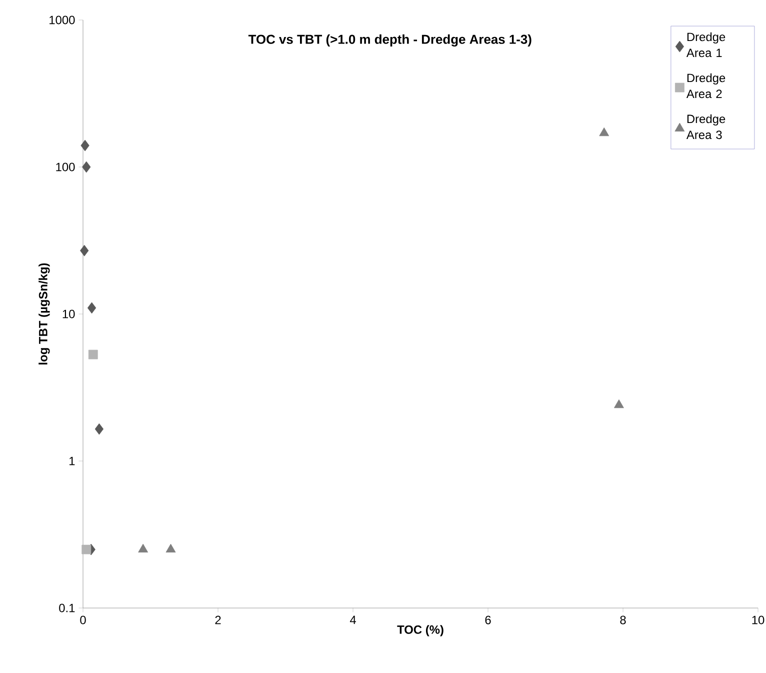 Image resolution: width=766 pixels, height=673 pixels. What do you see at coordinates (706, 85) in the screenshot?
I see `legend-label: Dredge Area 2` at bounding box center [706, 85].